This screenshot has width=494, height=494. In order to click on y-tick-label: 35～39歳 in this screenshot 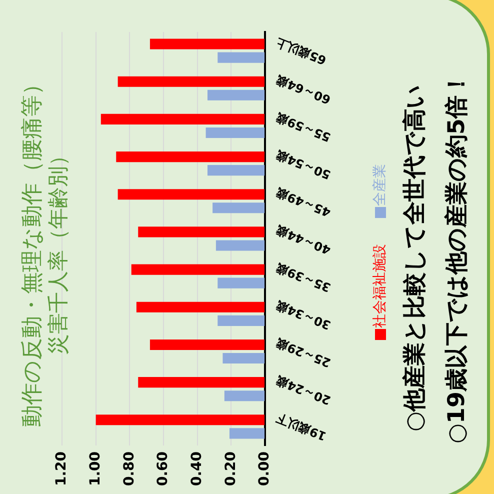, I will do `click(303, 277)`.